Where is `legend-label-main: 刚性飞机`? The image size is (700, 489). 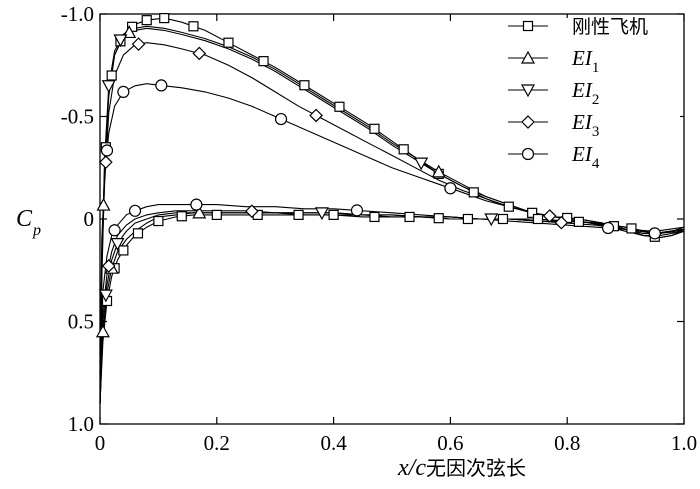
legend-label-main: 刚性飞机 is located at coordinates (610, 27).